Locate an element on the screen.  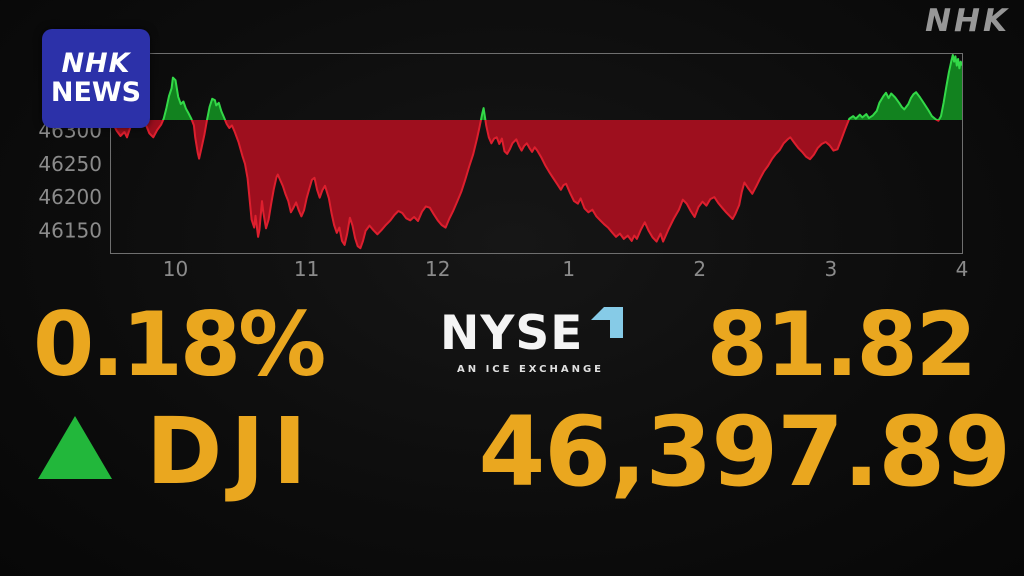
nhk-news-logo: NHK NEWS is located at coordinates (96, 78).